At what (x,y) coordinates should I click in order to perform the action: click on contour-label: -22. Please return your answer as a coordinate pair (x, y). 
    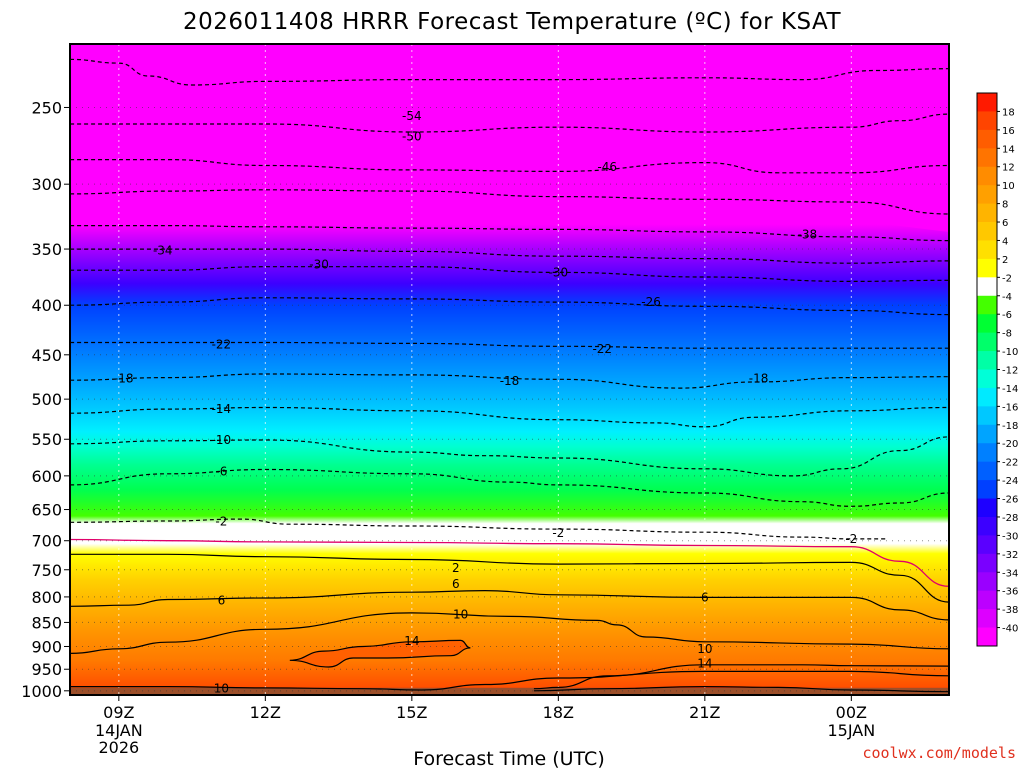
    Looking at the image, I should click on (602, 349).